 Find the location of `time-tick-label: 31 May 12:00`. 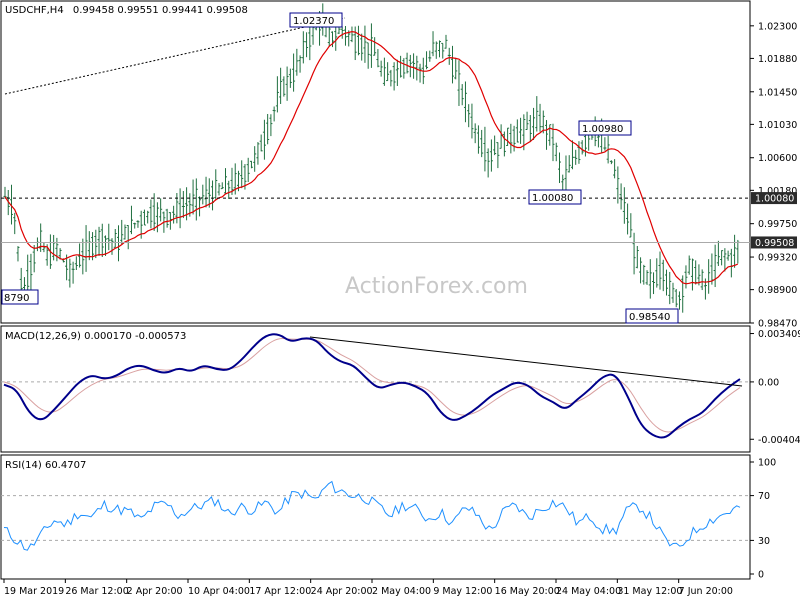

time-tick-label: 31 May 12:00 is located at coordinates (649, 591).